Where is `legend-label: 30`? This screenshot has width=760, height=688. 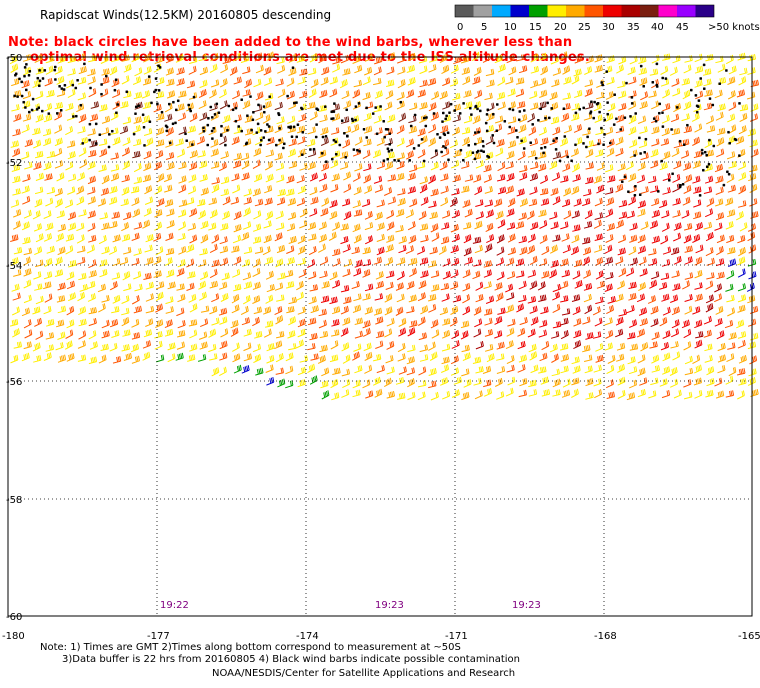
legend-label: 30 is located at coordinates (608, 27).